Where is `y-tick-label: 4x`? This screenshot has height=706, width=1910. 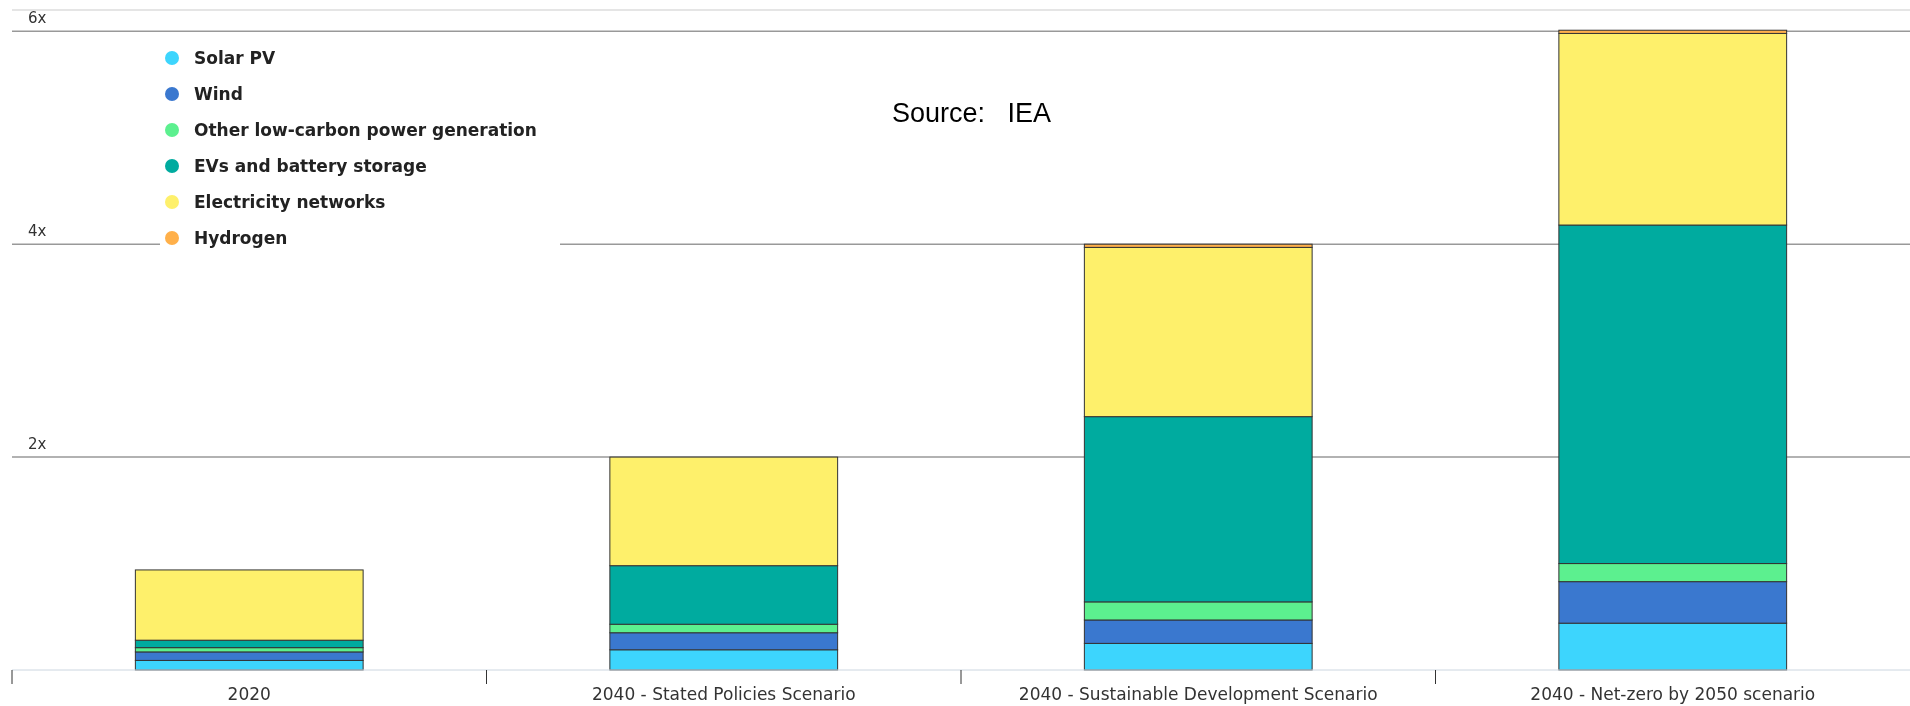 y-tick-label: 4x is located at coordinates (37, 231).